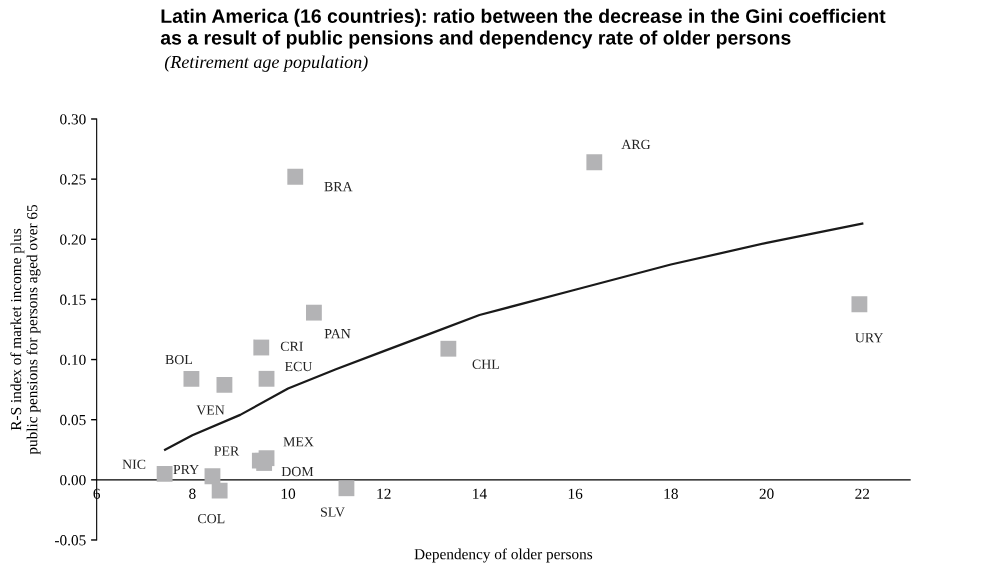 Image resolution: width=1008 pixels, height=583 pixels. What do you see at coordinates (186, 469) in the screenshot?
I see `annotation: PRY` at bounding box center [186, 469].